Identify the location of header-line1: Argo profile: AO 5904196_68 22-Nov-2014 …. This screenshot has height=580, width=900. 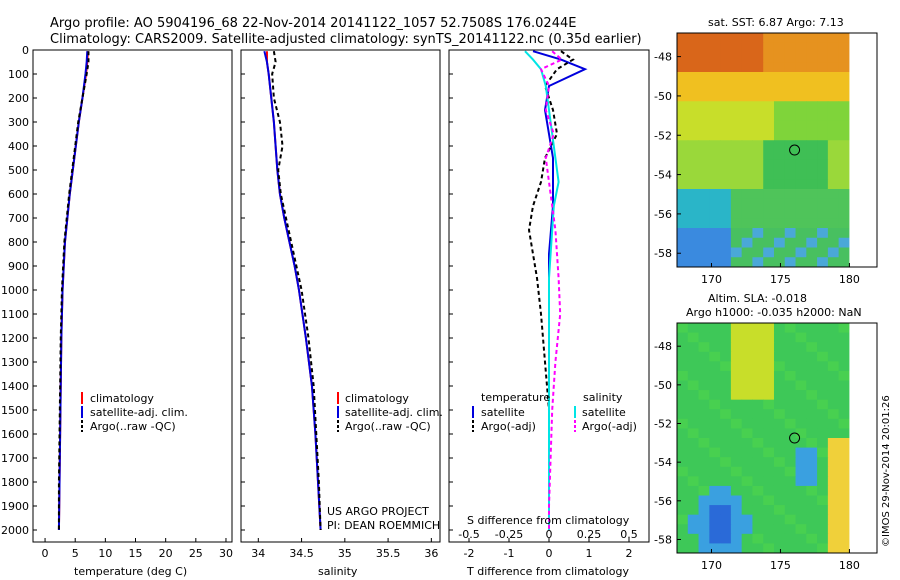
(313, 23).